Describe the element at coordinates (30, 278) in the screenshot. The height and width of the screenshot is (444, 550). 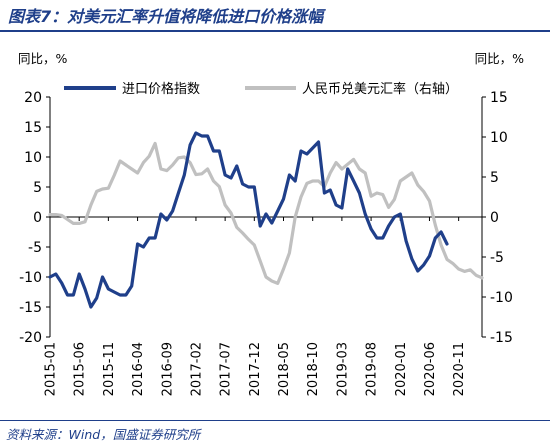
I see `y-left-tick-label: -10` at that location.